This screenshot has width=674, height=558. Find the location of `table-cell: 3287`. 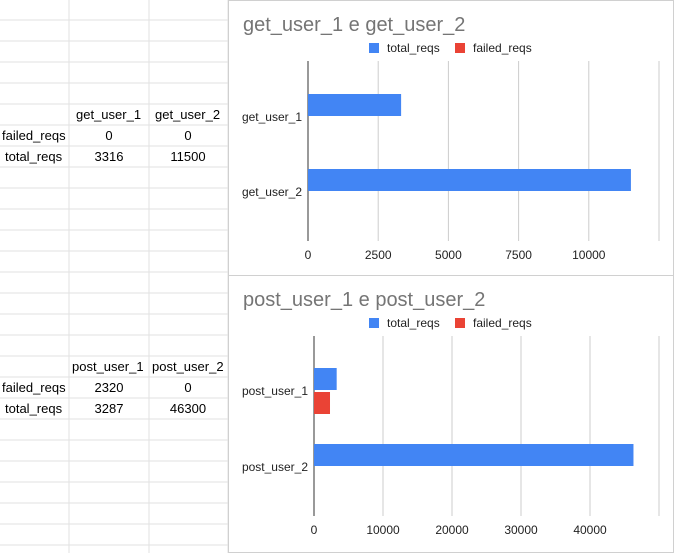

table-cell: 3287 is located at coordinates (109, 408).